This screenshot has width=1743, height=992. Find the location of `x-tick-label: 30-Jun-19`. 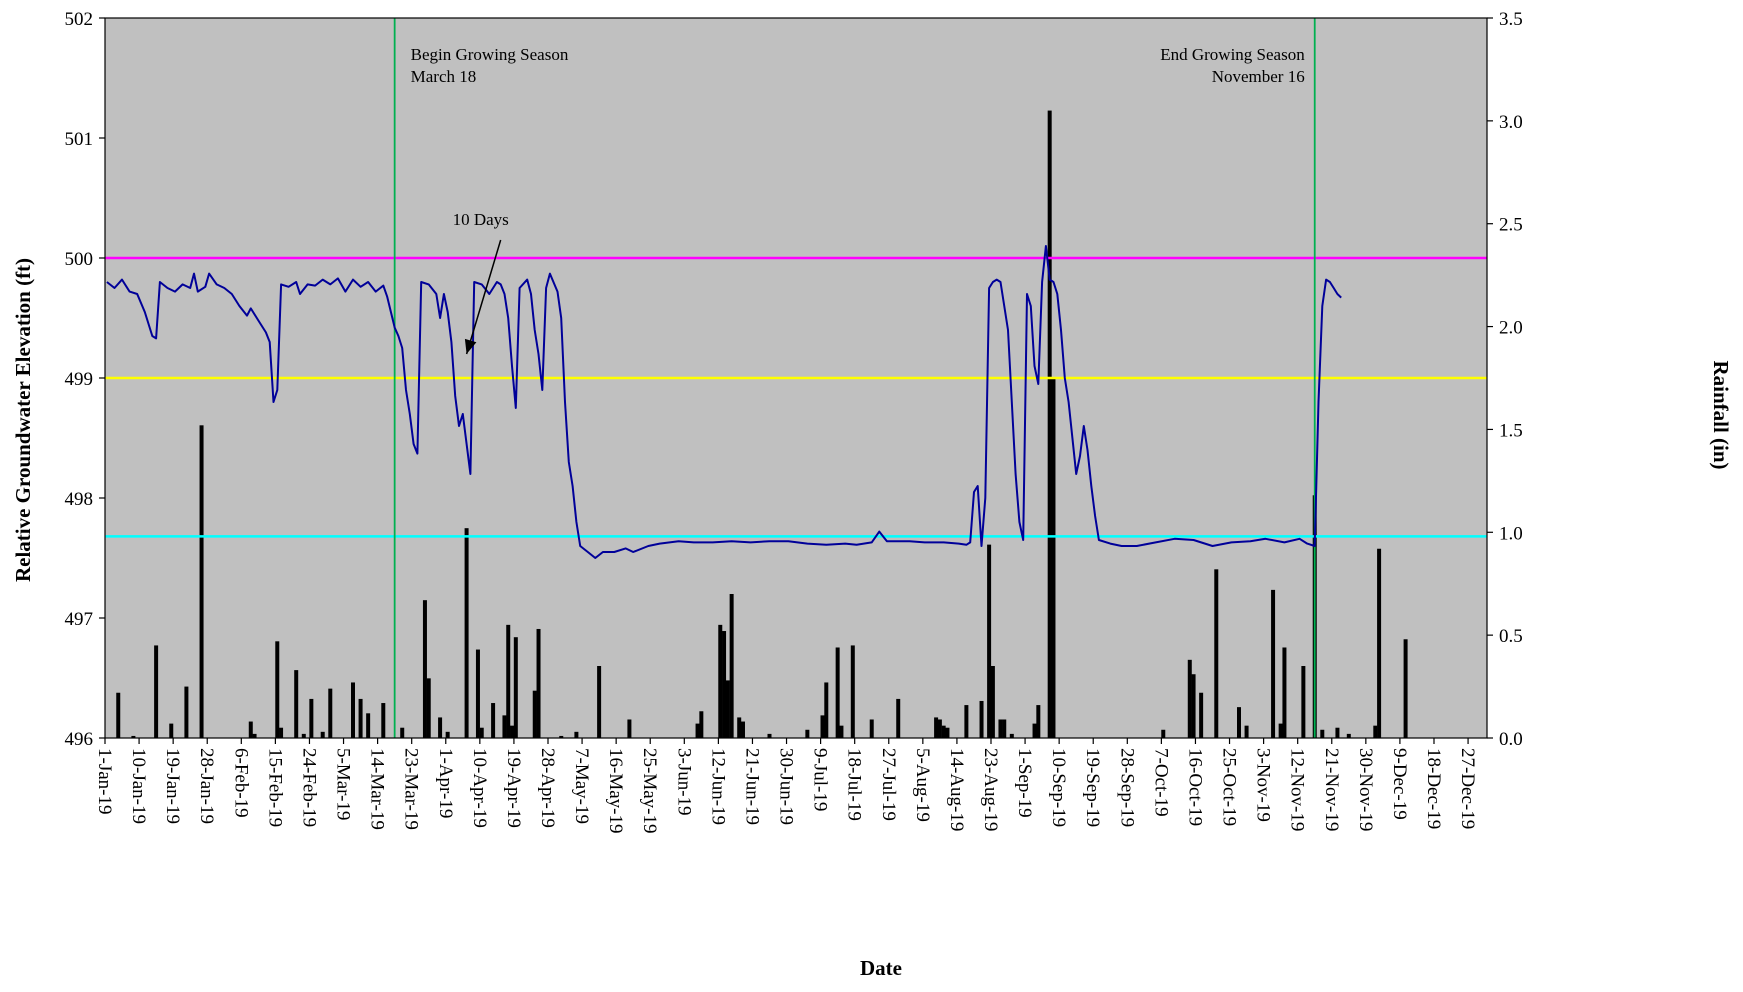

x-tick-label: 30-Jun-19 is located at coordinates (786, 786).